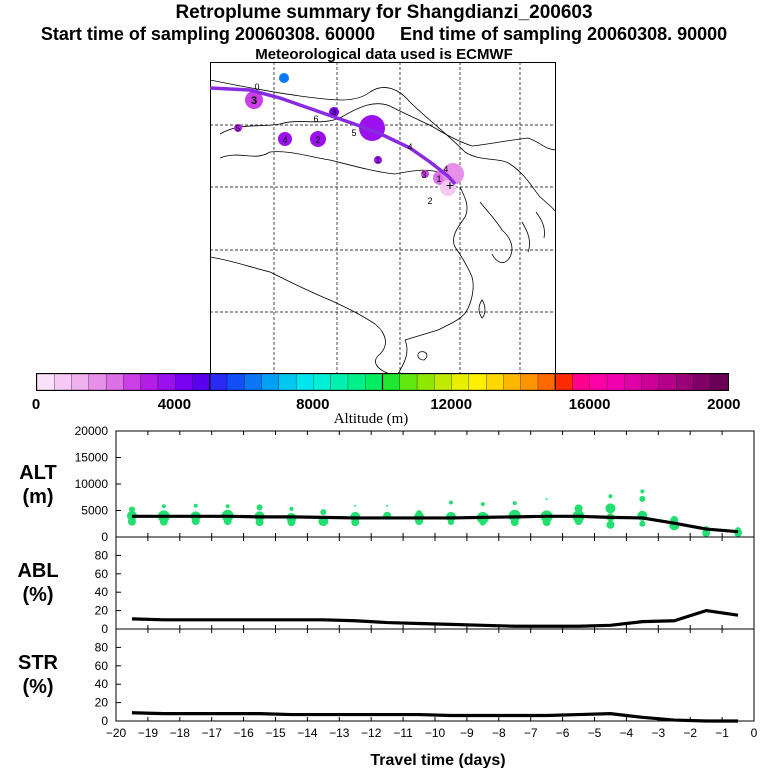 Image resolution: width=768 pixels, height=768 pixels. What do you see at coordinates (386, 404) in the screenshot?
I see `colorbar-ticks: 0 4000 8000 12000 16000 20000` at bounding box center [386, 404].